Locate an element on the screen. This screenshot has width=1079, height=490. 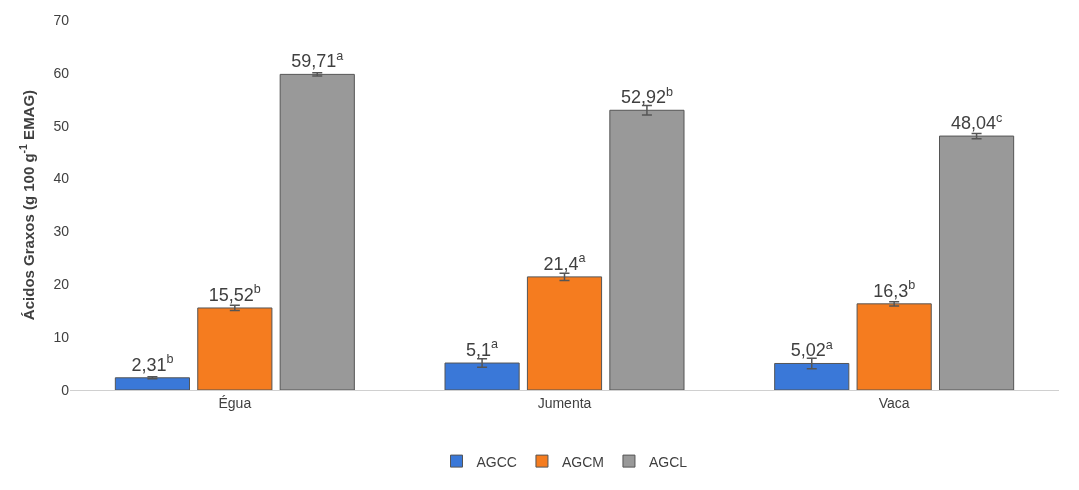
data-label: 15,52$^{b}$ is located at coordinates (234, 293).